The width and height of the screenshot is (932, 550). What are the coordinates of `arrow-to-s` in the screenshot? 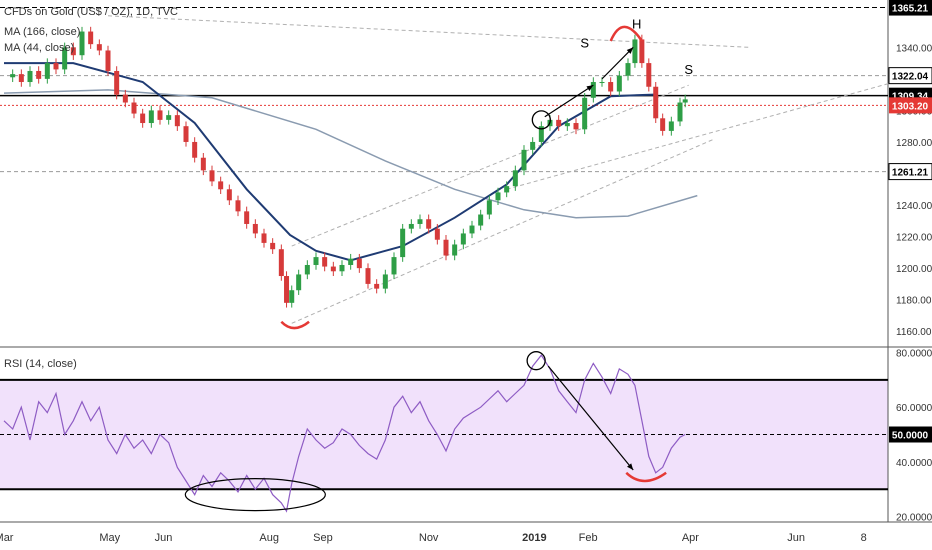 It's located at (569, 101).